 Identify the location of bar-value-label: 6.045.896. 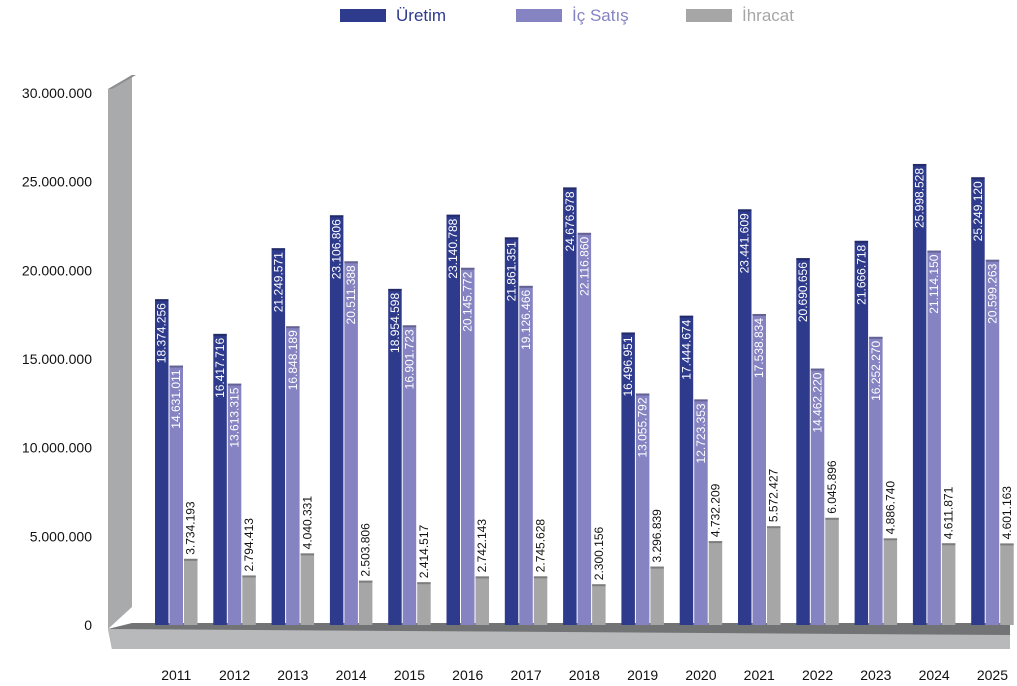
(832, 487).